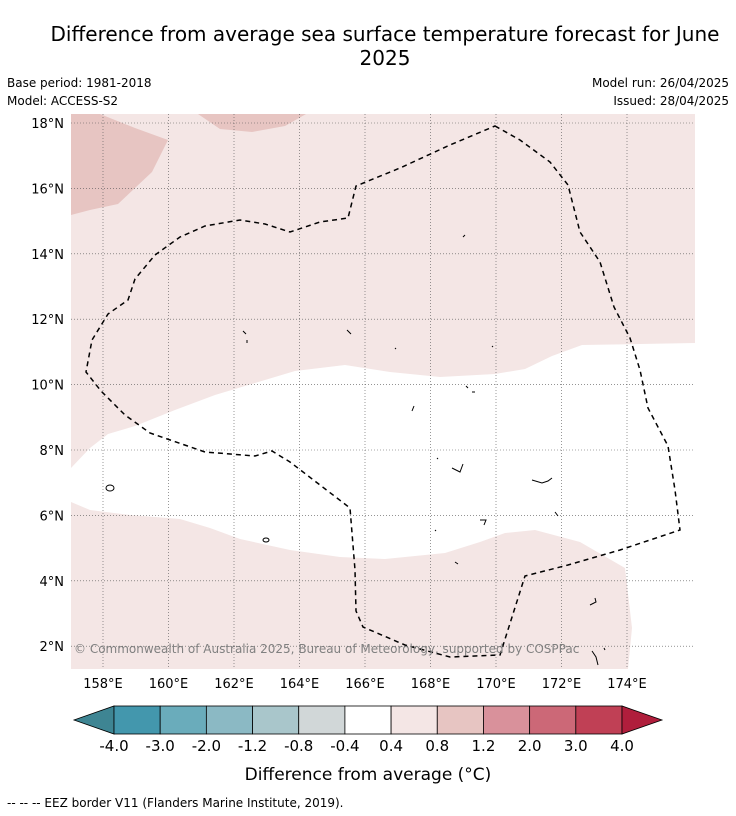 This screenshot has height=816, width=736. What do you see at coordinates (103, 684) in the screenshot?
I see `longitude-label: 158°E` at bounding box center [103, 684].